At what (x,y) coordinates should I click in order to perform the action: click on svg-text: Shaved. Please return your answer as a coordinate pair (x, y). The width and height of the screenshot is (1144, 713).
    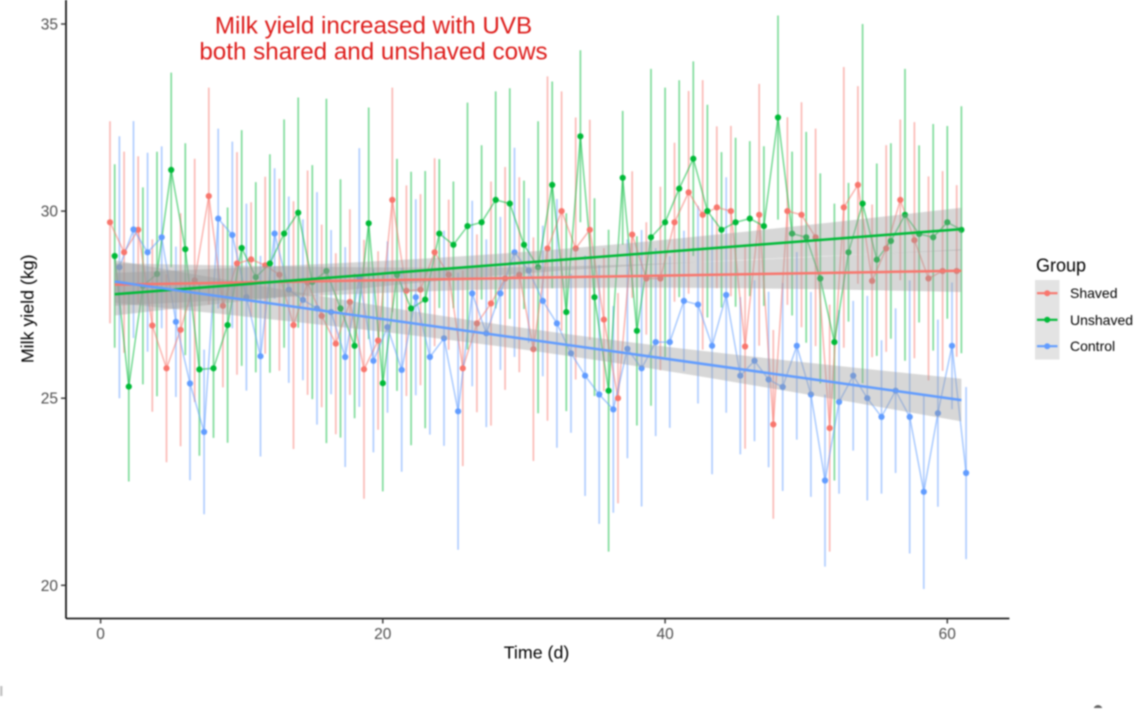
    Looking at the image, I should click on (1093, 293).